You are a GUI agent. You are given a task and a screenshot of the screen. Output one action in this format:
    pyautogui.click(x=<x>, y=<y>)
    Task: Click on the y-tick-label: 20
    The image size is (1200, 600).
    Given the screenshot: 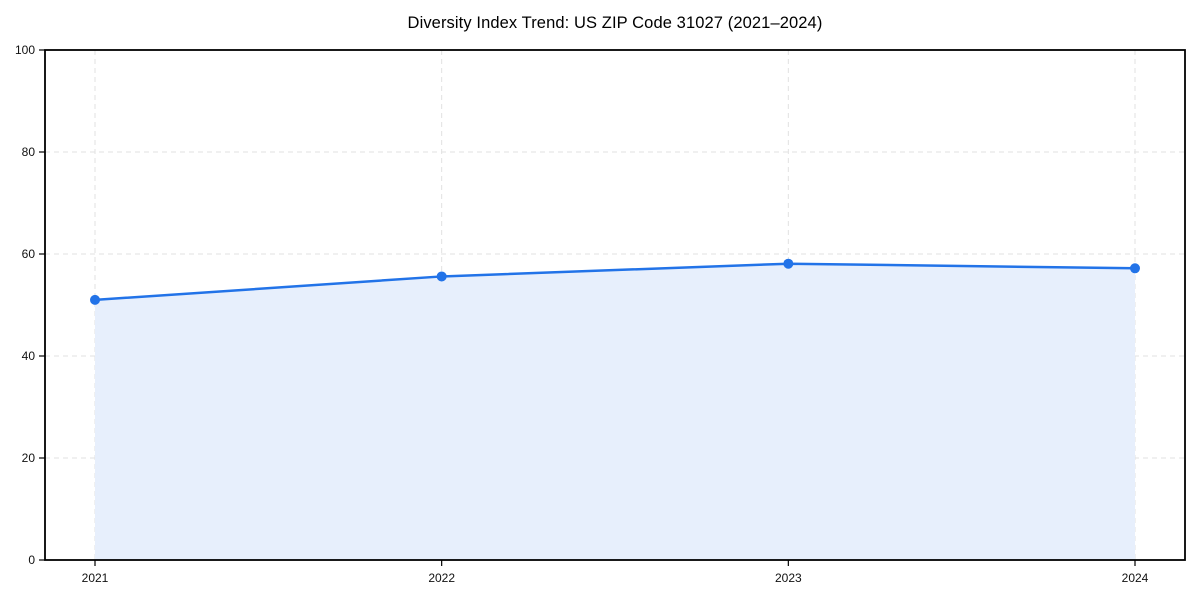 What is the action you would take?
    pyautogui.click(x=29, y=458)
    